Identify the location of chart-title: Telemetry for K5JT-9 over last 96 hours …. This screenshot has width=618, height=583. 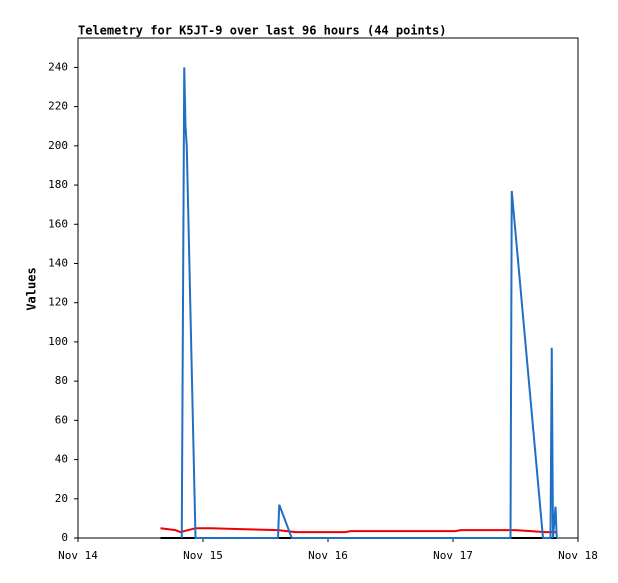
(262, 31).